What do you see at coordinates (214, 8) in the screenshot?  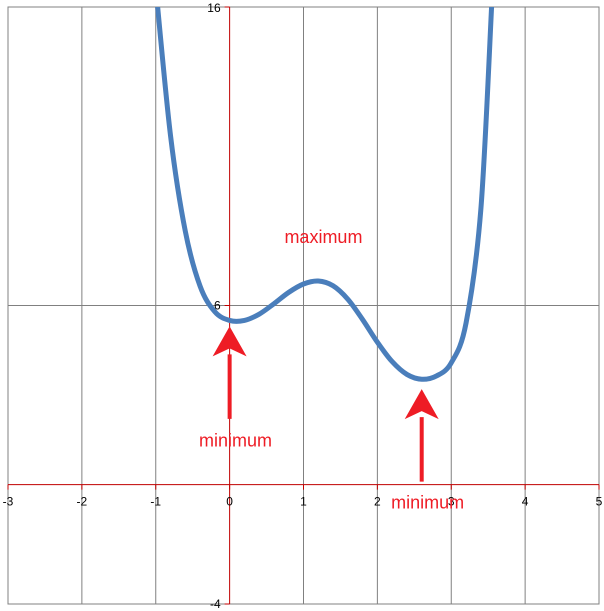 I see `y-tick-label: 16` at bounding box center [214, 8].